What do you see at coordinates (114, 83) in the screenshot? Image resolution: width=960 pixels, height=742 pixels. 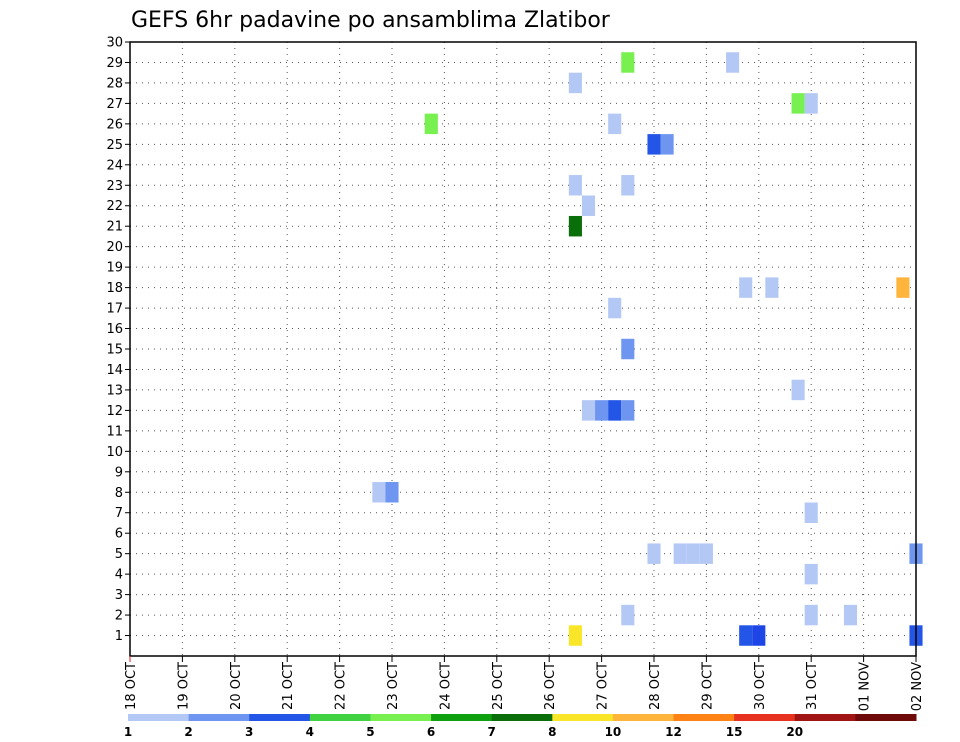 I see `y-tick-label: 28` at bounding box center [114, 83].